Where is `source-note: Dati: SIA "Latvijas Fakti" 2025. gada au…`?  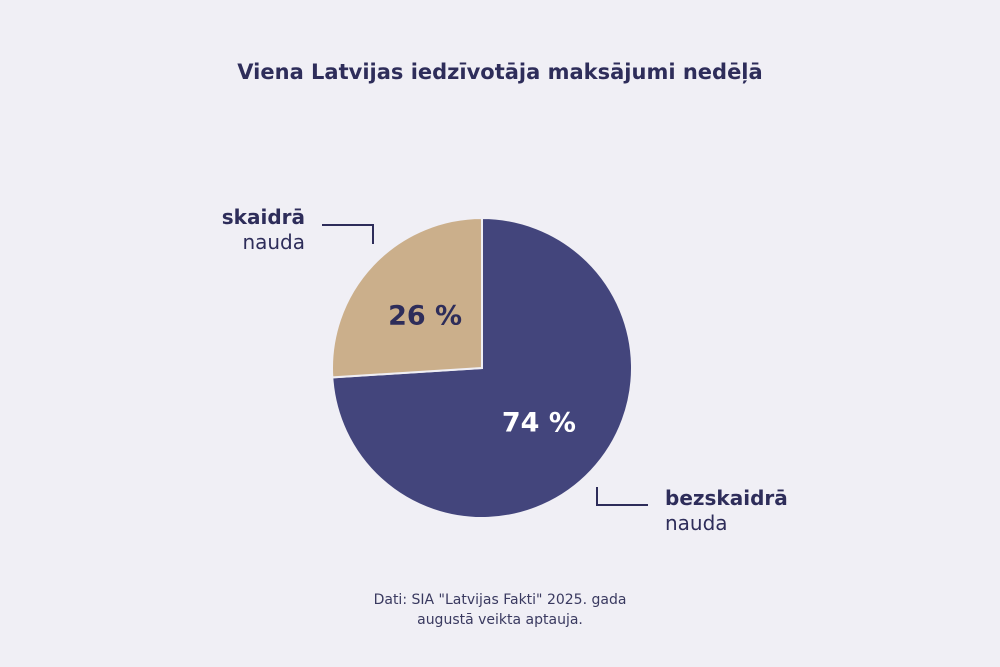
source-note: Dati: SIA "Latvijas Fakti" 2025. gada au… is located at coordinates (500, 610).